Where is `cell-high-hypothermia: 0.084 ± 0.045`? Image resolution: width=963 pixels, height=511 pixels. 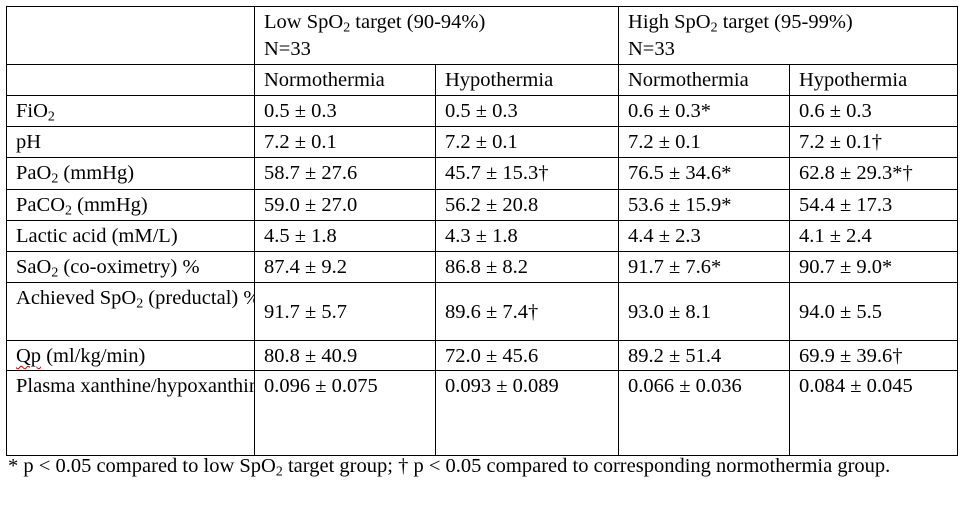
cell-high-hypothermia: 0.084 ± 0.045 is located at coordinates (873, 413).